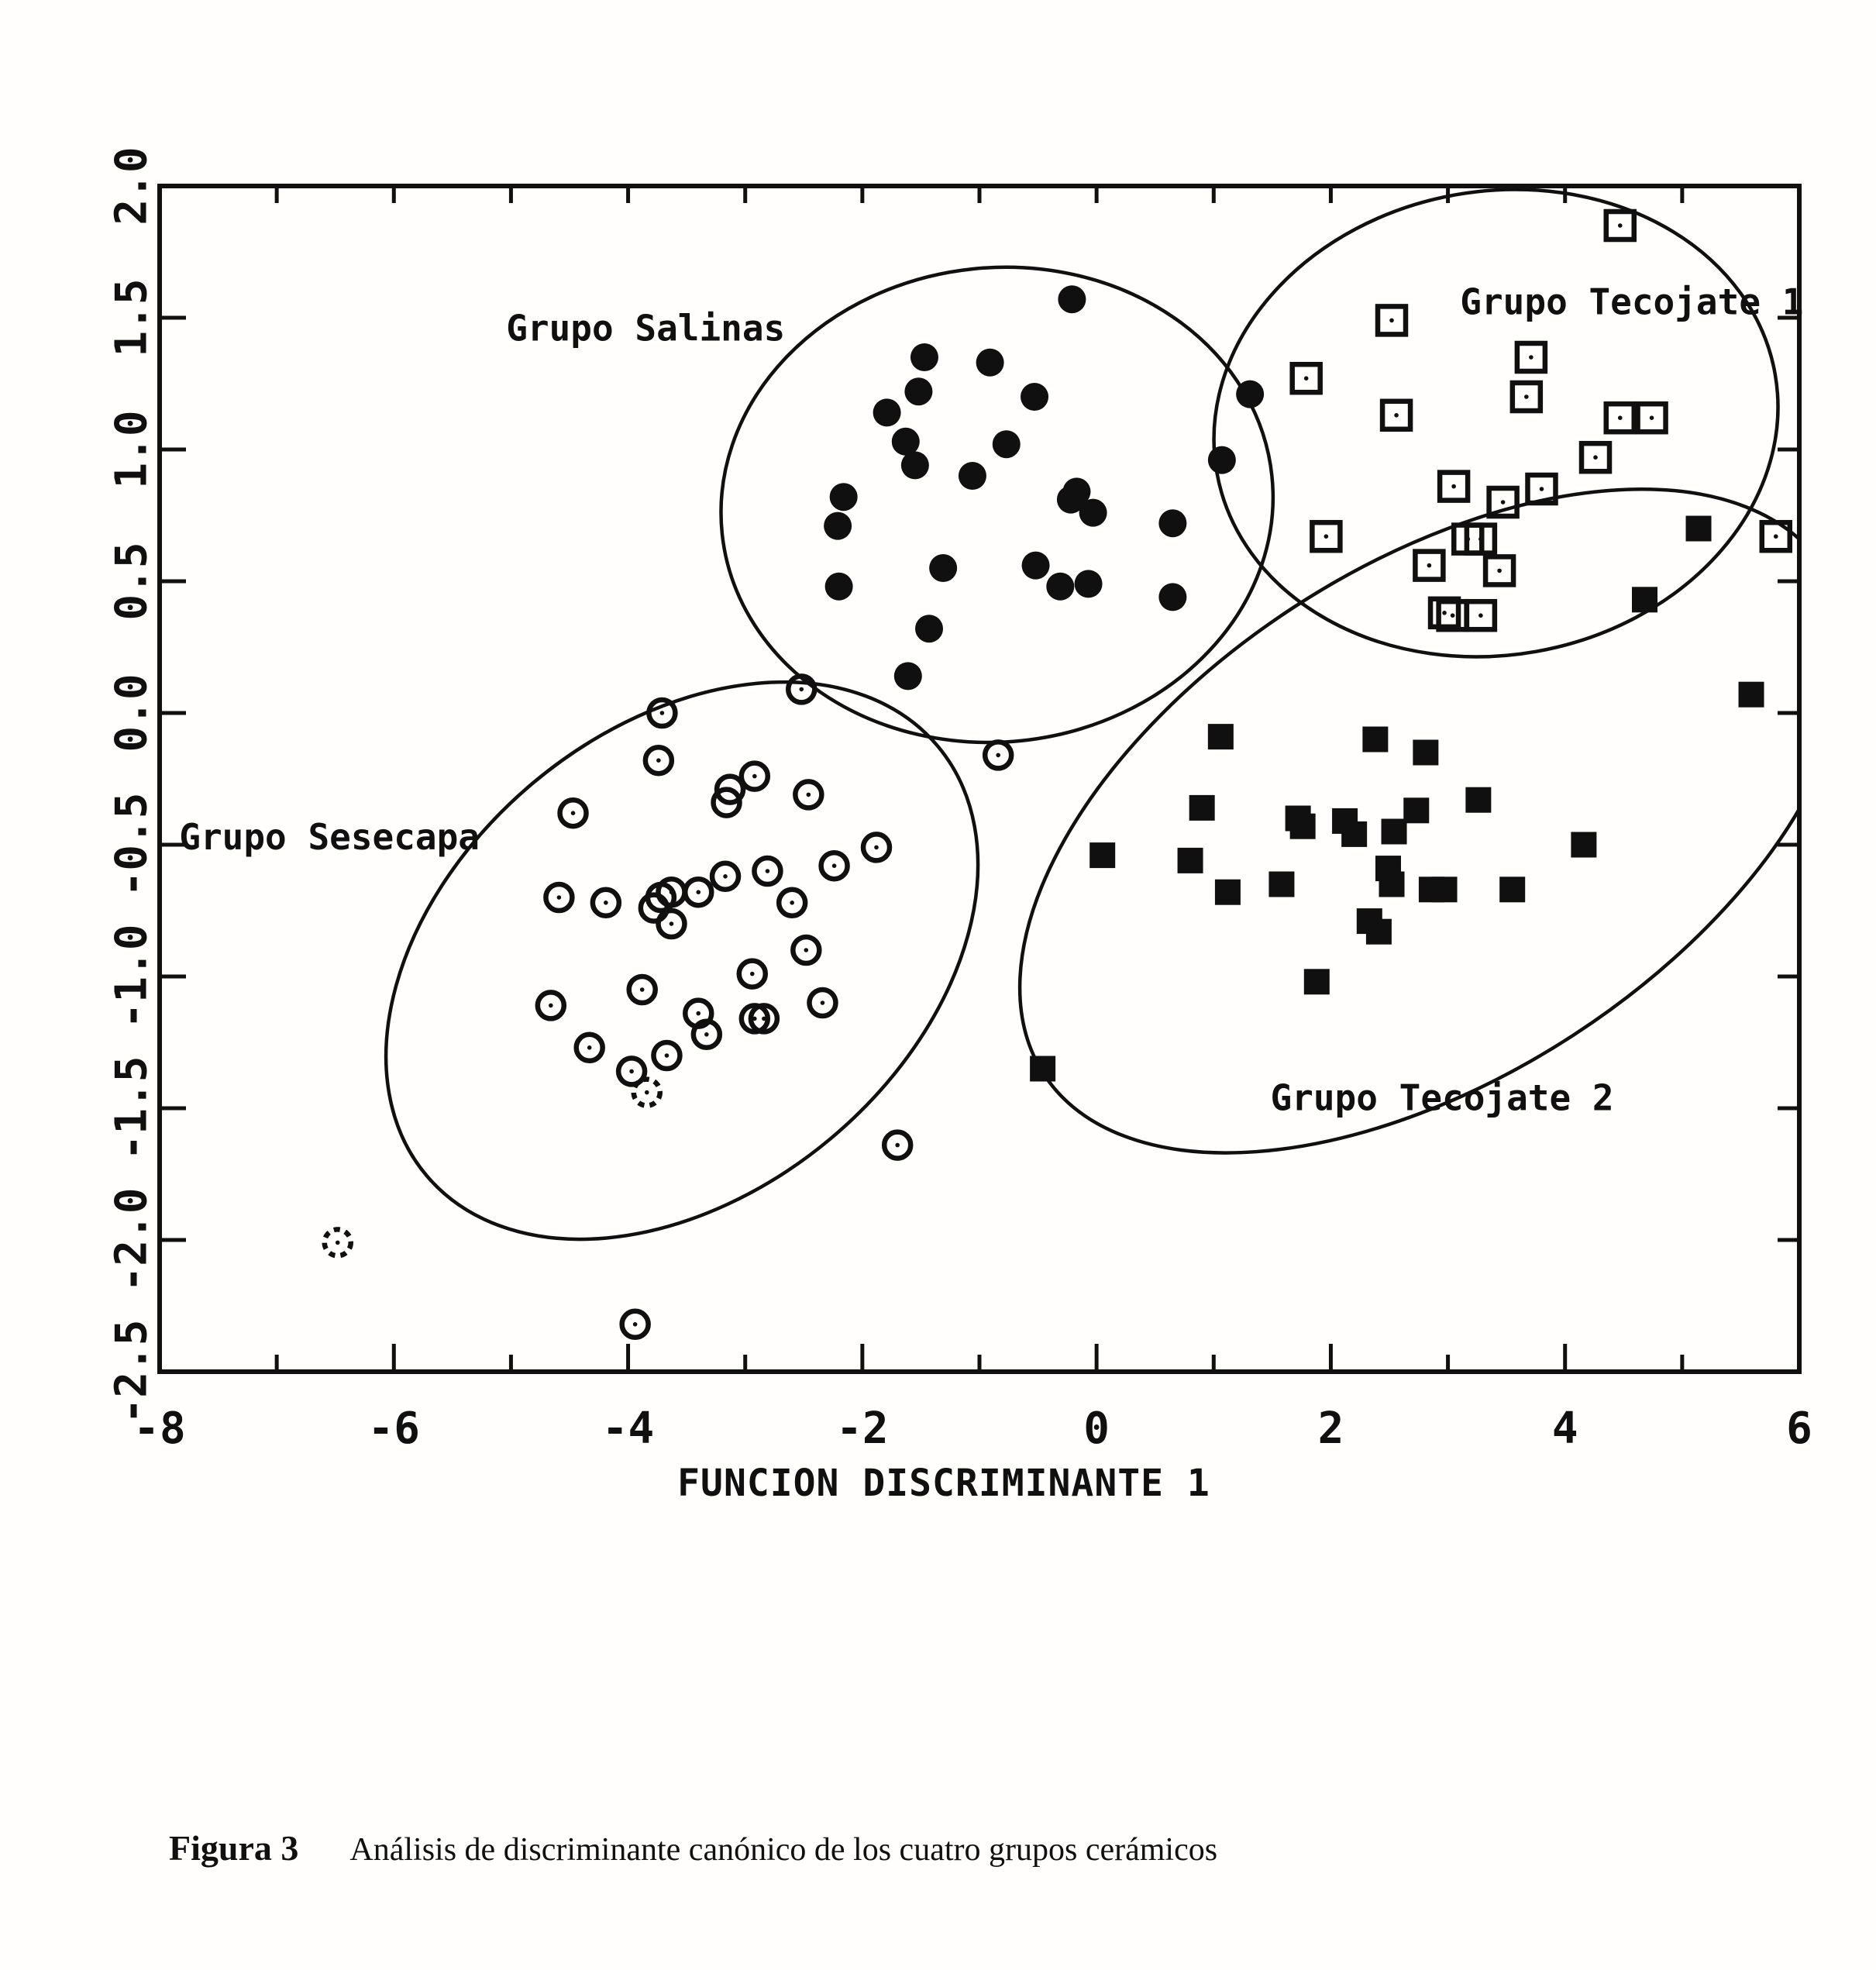  I want to click on x-tick-label: -2, so click(862, 1428).